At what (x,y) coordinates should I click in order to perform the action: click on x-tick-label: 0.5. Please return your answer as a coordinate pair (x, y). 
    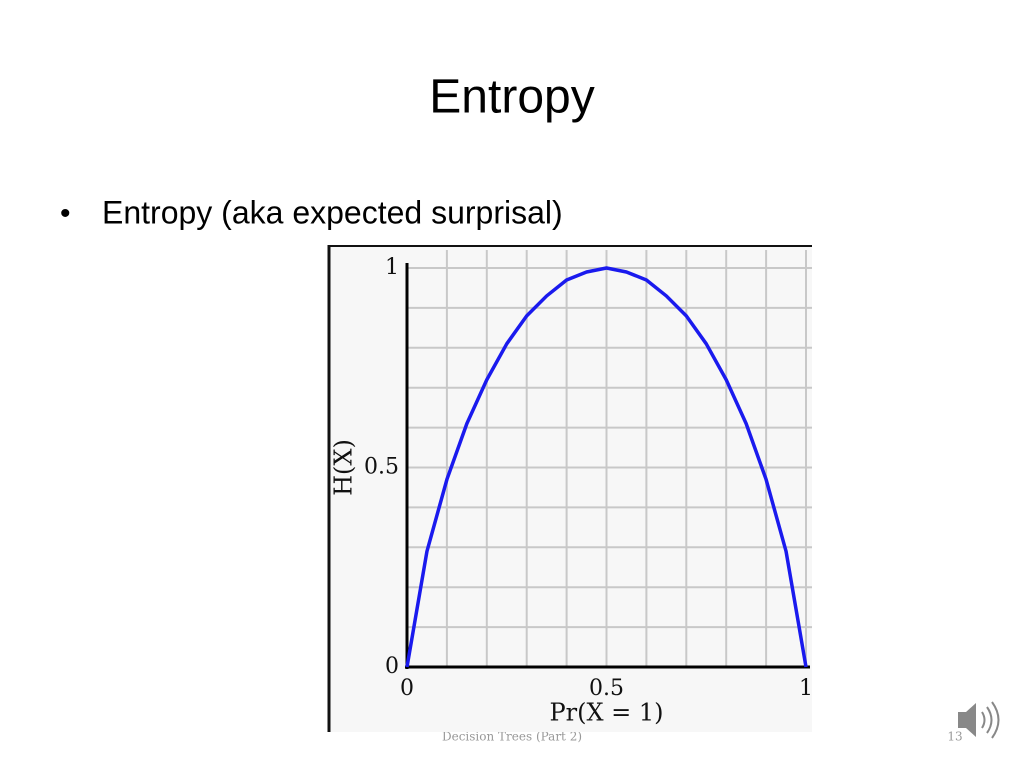
    Looking at the image, I should click on (606, 688).